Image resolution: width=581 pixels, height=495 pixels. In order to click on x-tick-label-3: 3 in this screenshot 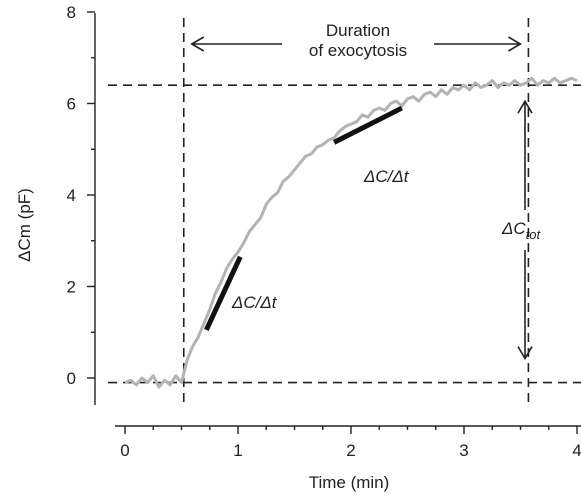, I will do `click(463, 450)`.